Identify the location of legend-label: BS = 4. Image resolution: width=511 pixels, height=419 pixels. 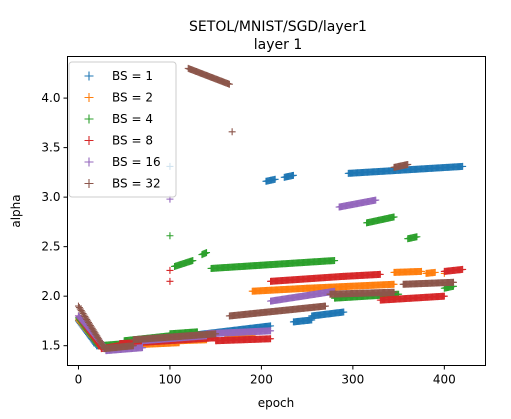
(132, 119).